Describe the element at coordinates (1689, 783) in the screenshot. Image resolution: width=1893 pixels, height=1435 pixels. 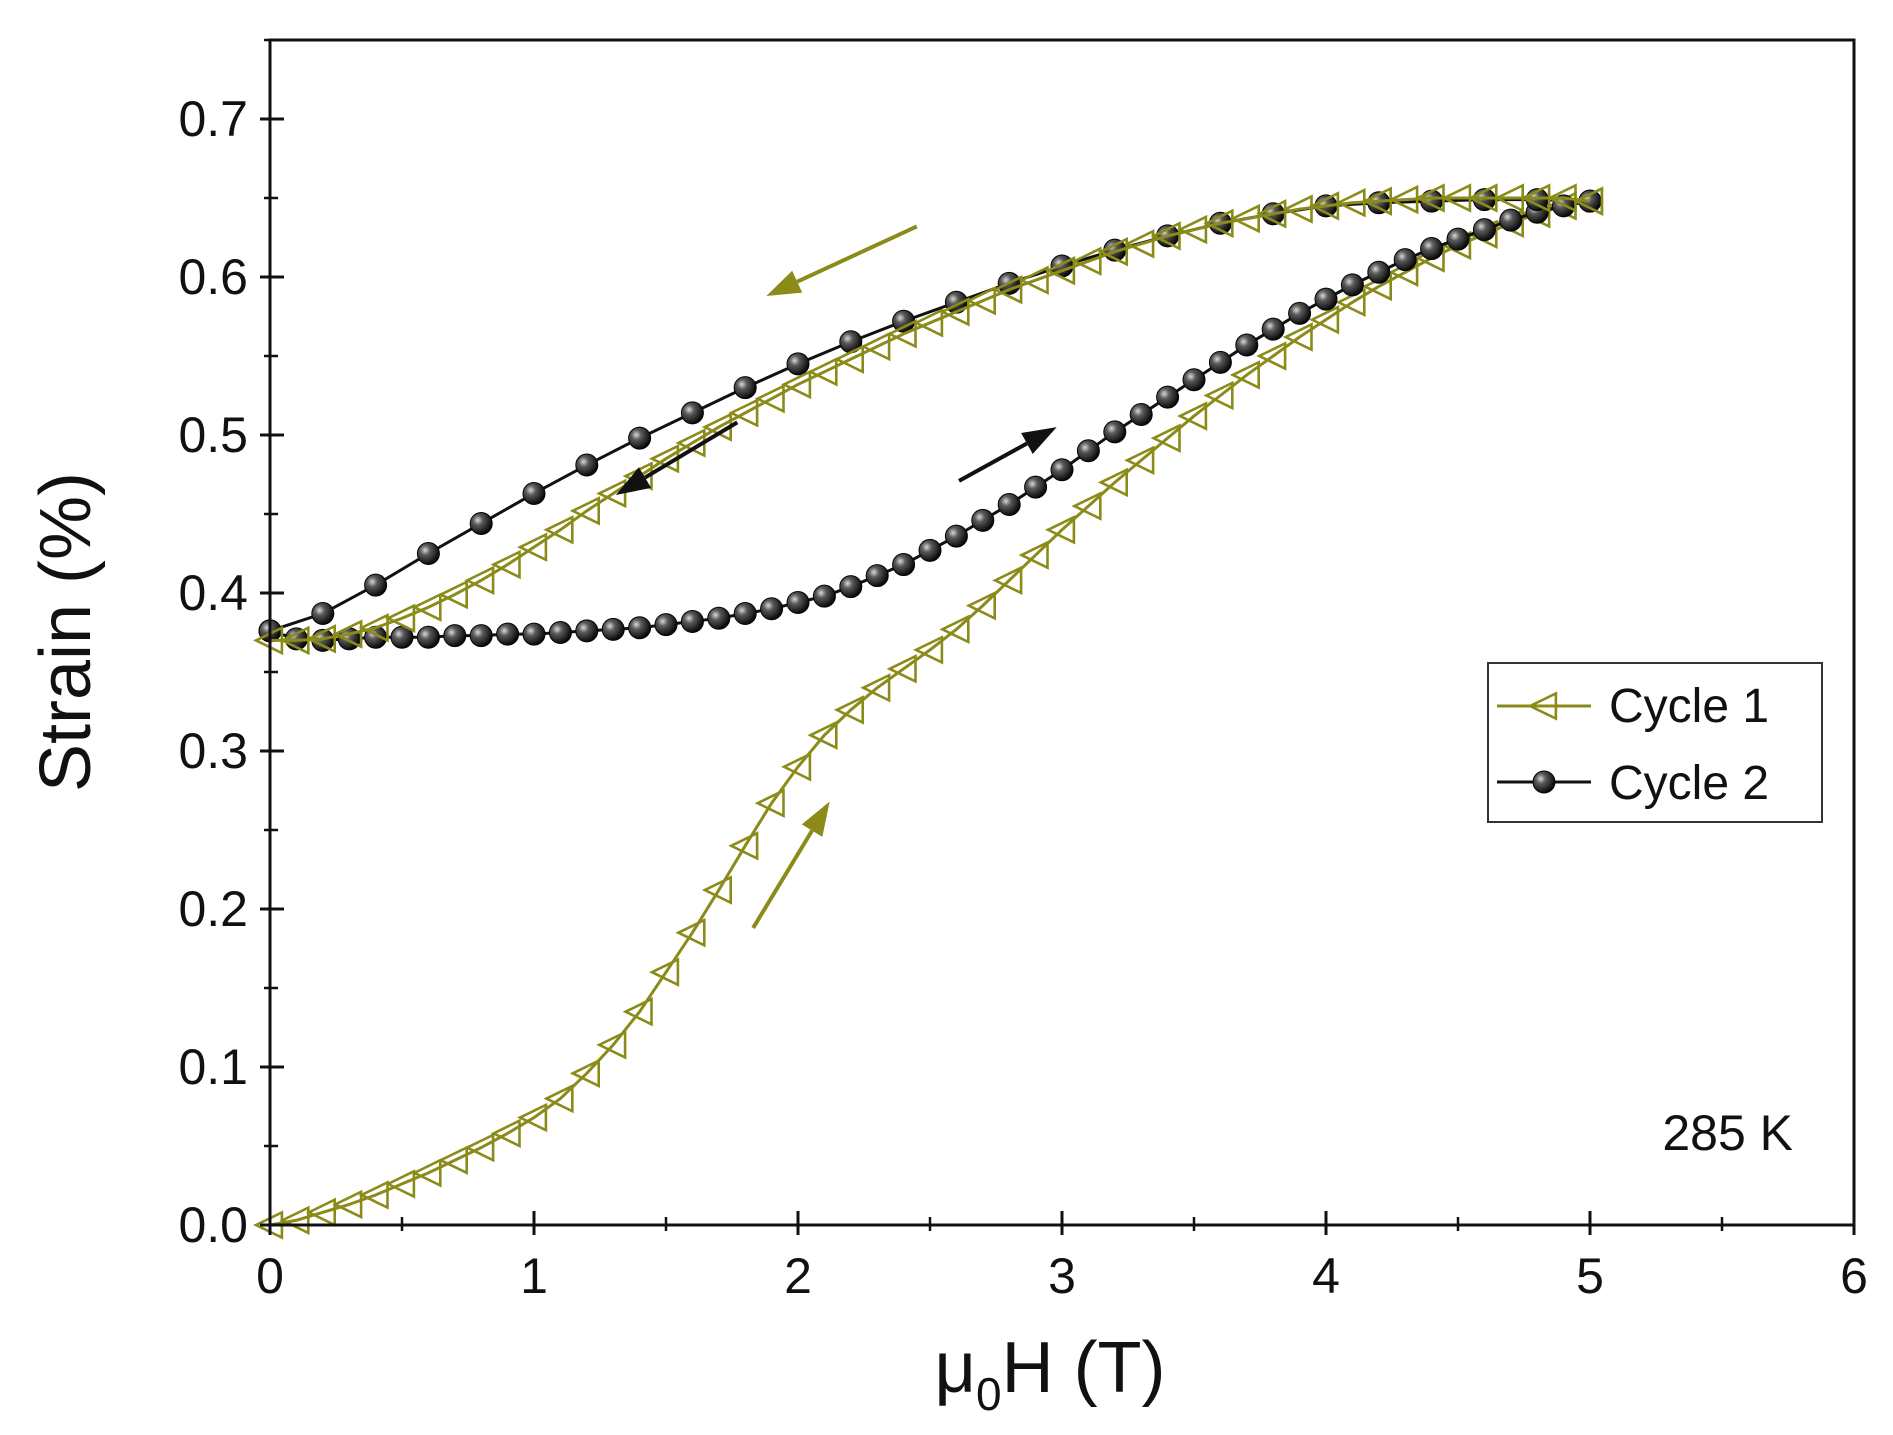
I see `legend-label-cycle-2: Cycle 2` at that location.